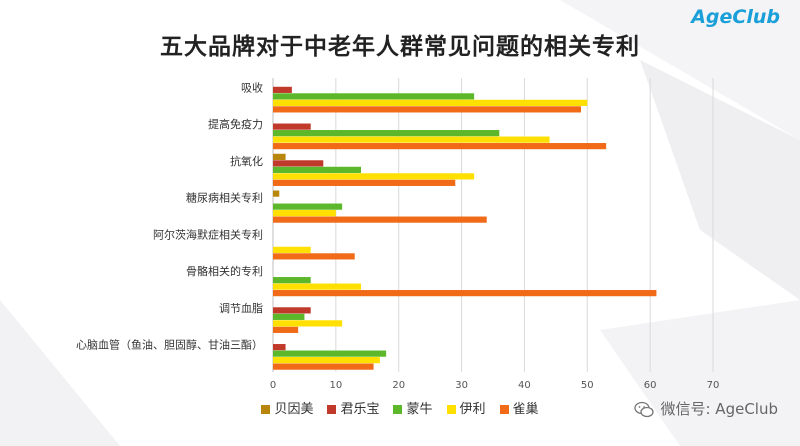  I want to click on category-label-1: 提高免疫力, so click(235, 124).